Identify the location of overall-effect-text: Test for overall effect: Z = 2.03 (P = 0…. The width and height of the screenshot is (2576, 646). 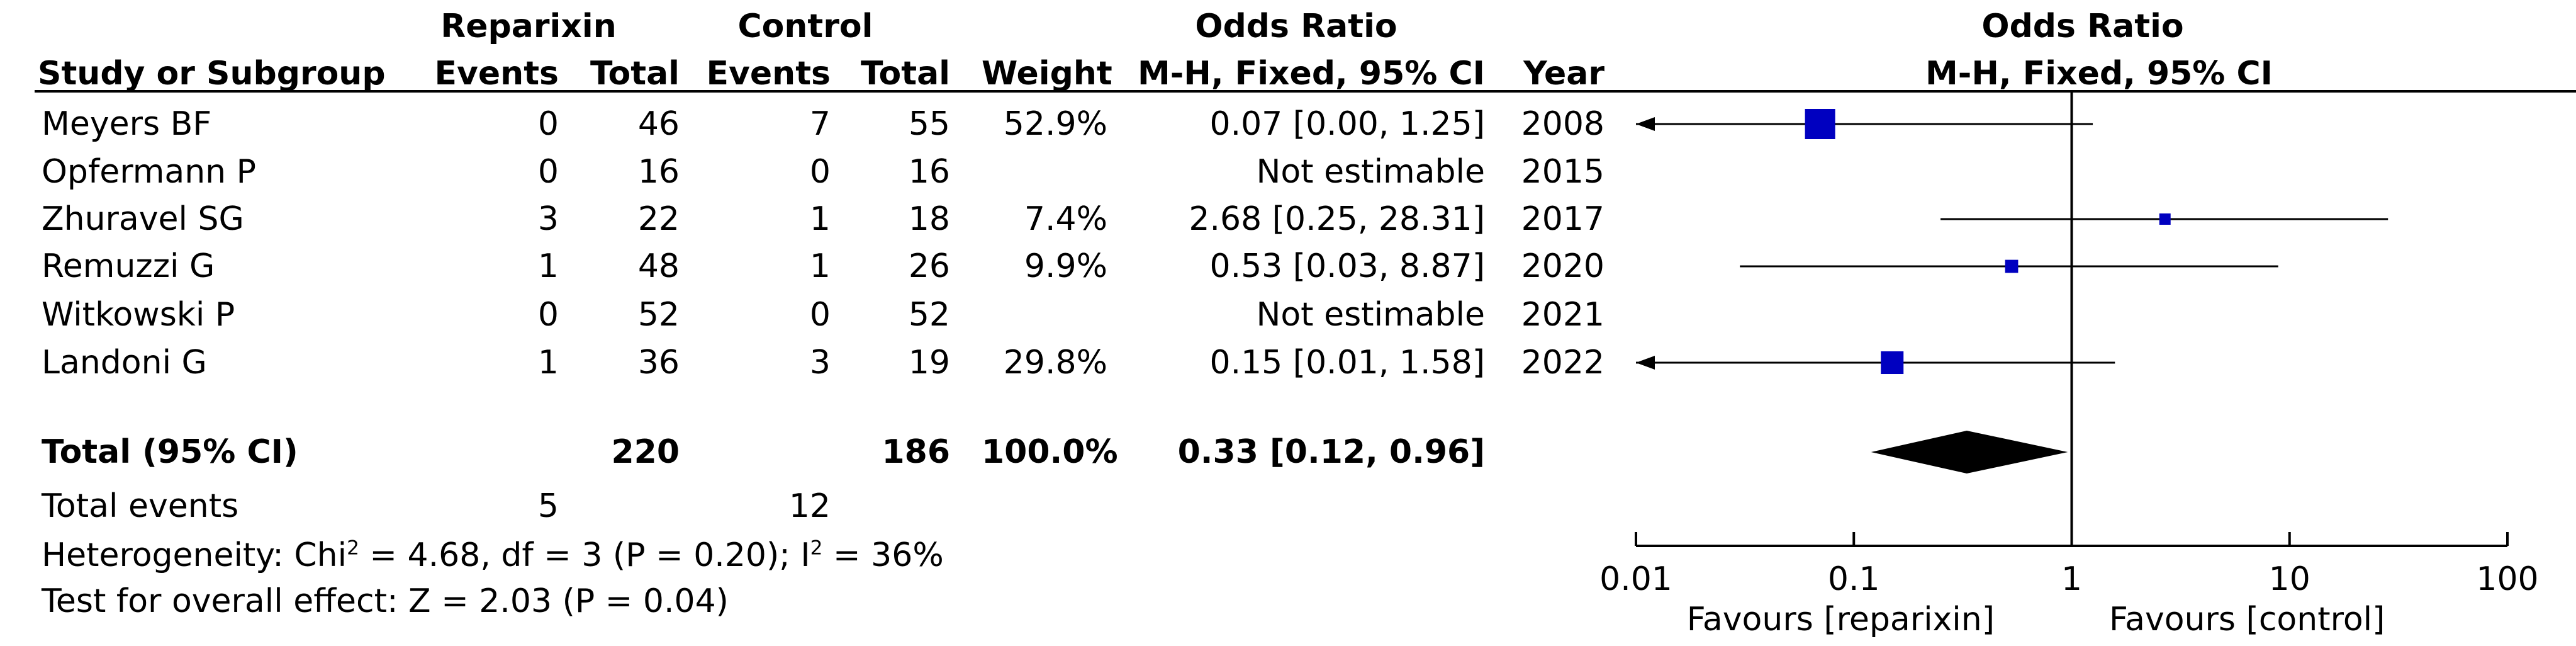
(385, 601).